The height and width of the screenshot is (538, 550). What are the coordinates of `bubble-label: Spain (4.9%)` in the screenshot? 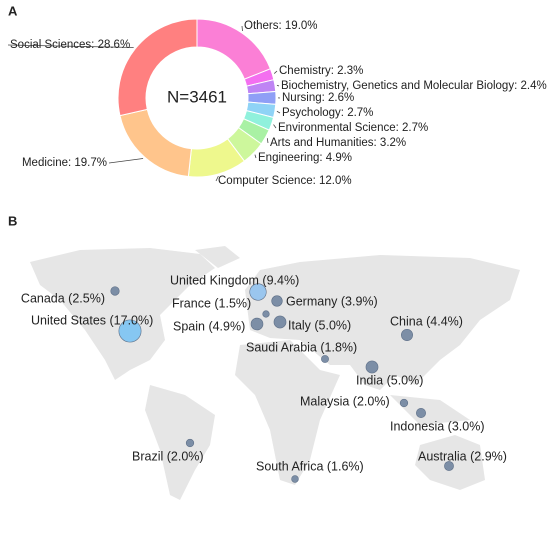 It's located at (209, 326).